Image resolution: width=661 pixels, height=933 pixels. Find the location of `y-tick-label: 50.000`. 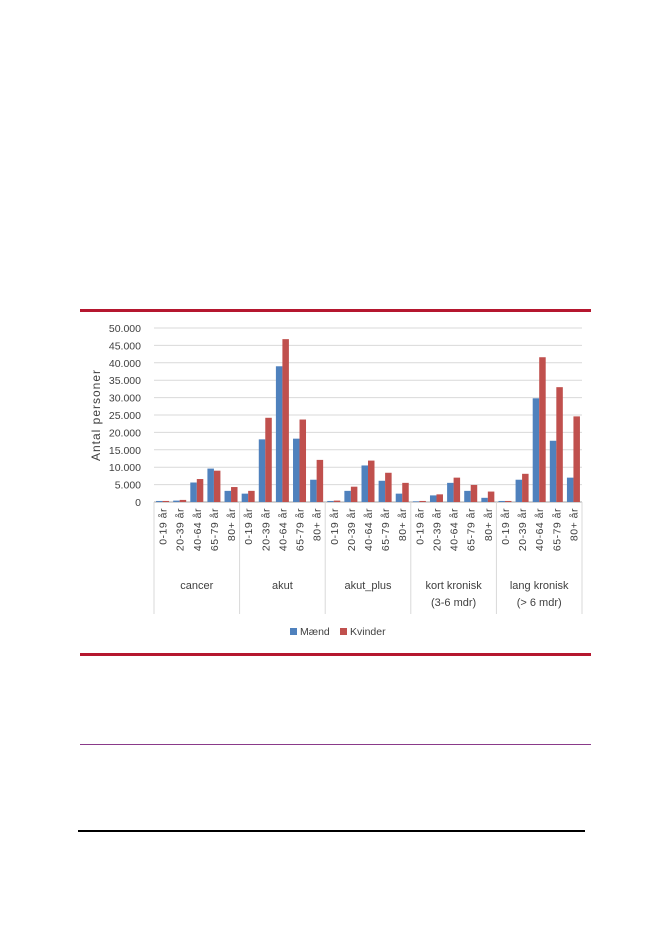

y-tick-label: 50.000 is located at coordinates (125, 329).